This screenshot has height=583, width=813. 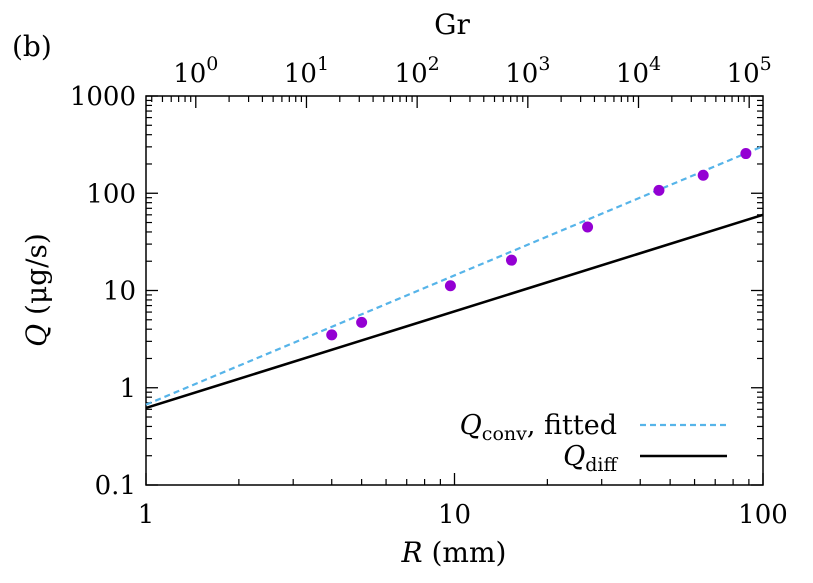 I want to click on y-axis-unit: (μg/s), so click(x=36, y=278).